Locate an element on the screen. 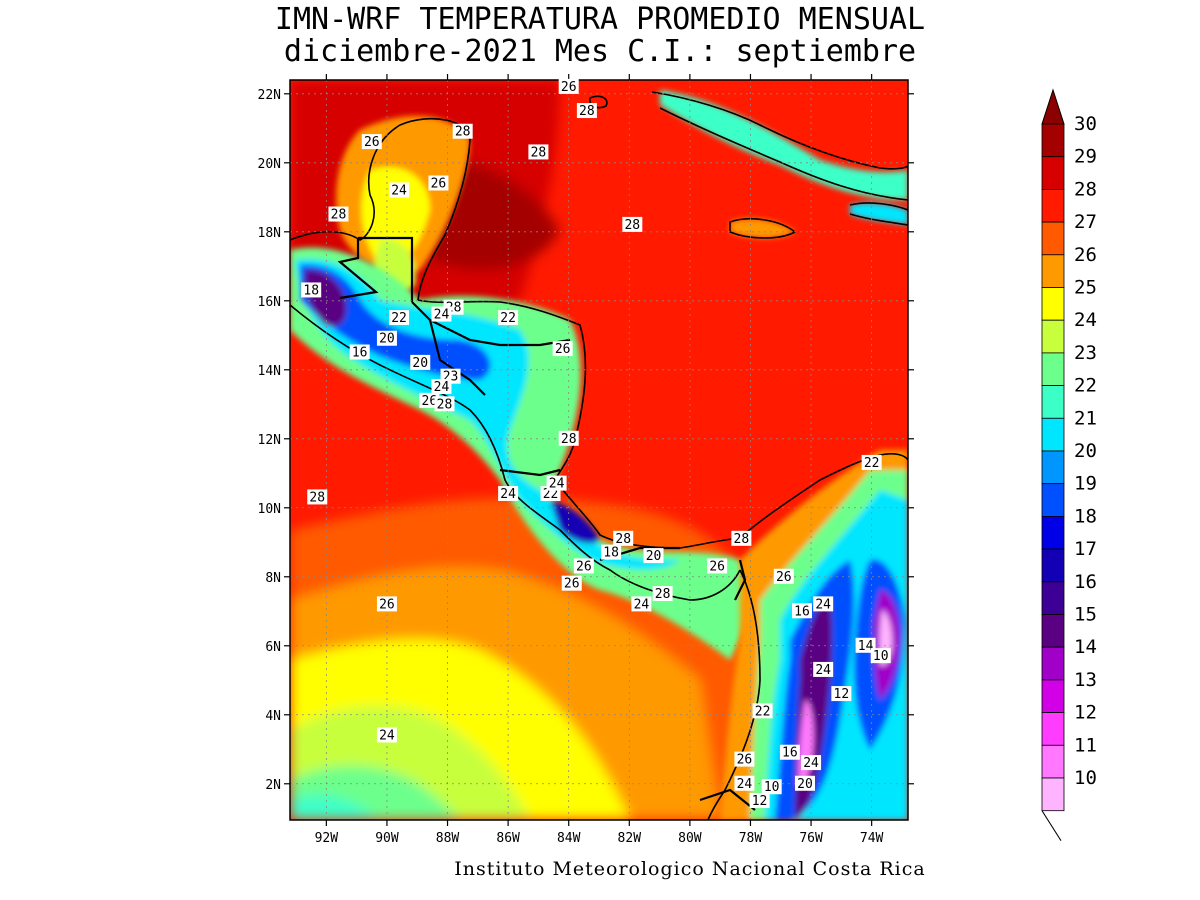 This screenshot has width=1200, height=900. lat-tick-label: 12N is located at coordinates (269, 440).